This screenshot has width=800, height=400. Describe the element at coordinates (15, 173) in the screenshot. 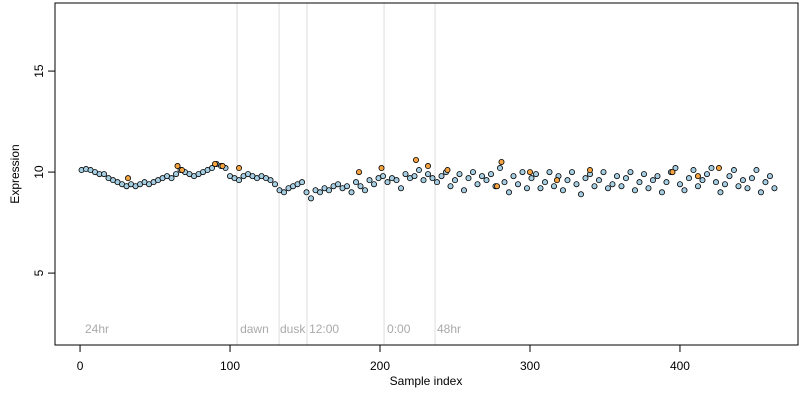

I see `y-axis-label: Expression` at that location.